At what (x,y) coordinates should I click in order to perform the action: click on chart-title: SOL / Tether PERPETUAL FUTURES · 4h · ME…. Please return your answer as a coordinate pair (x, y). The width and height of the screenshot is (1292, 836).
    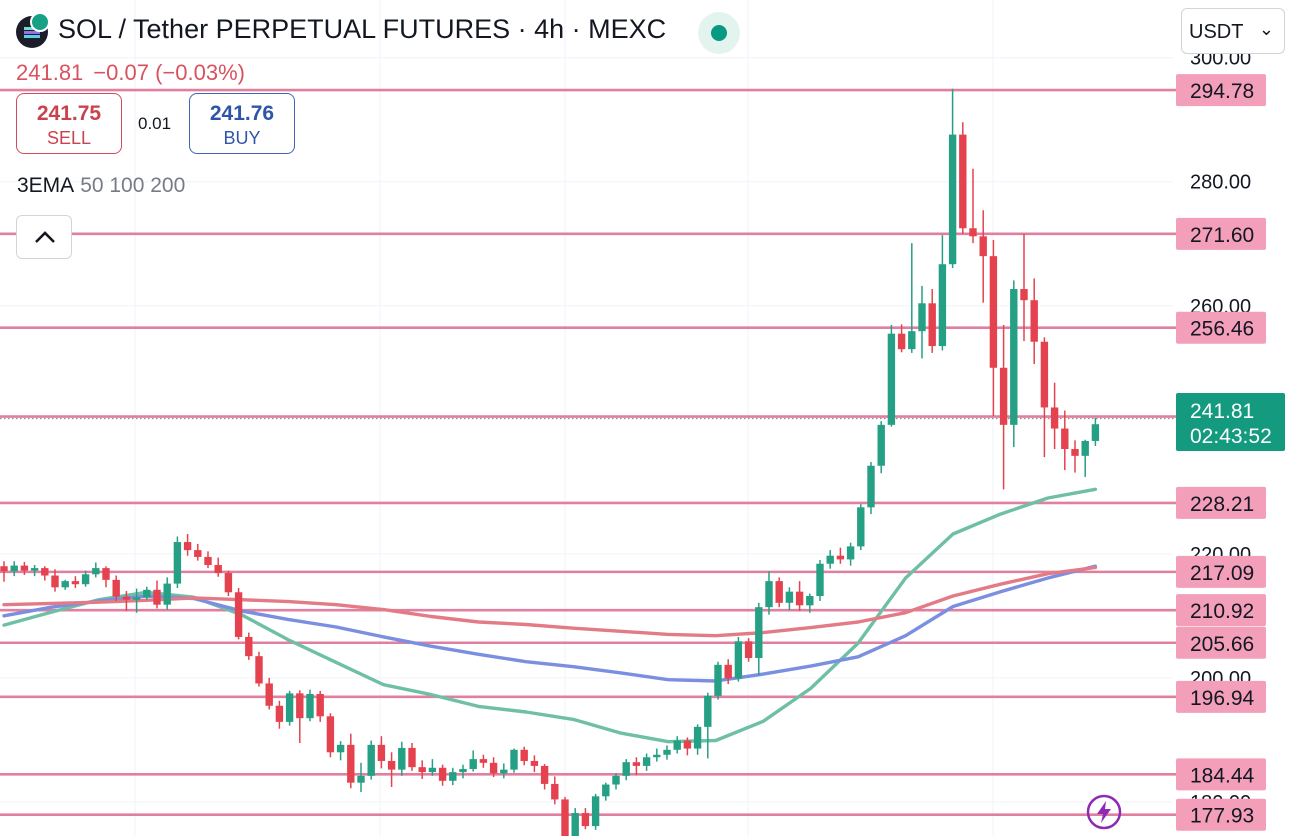
    Looking at the image, I should click on (362, 29).